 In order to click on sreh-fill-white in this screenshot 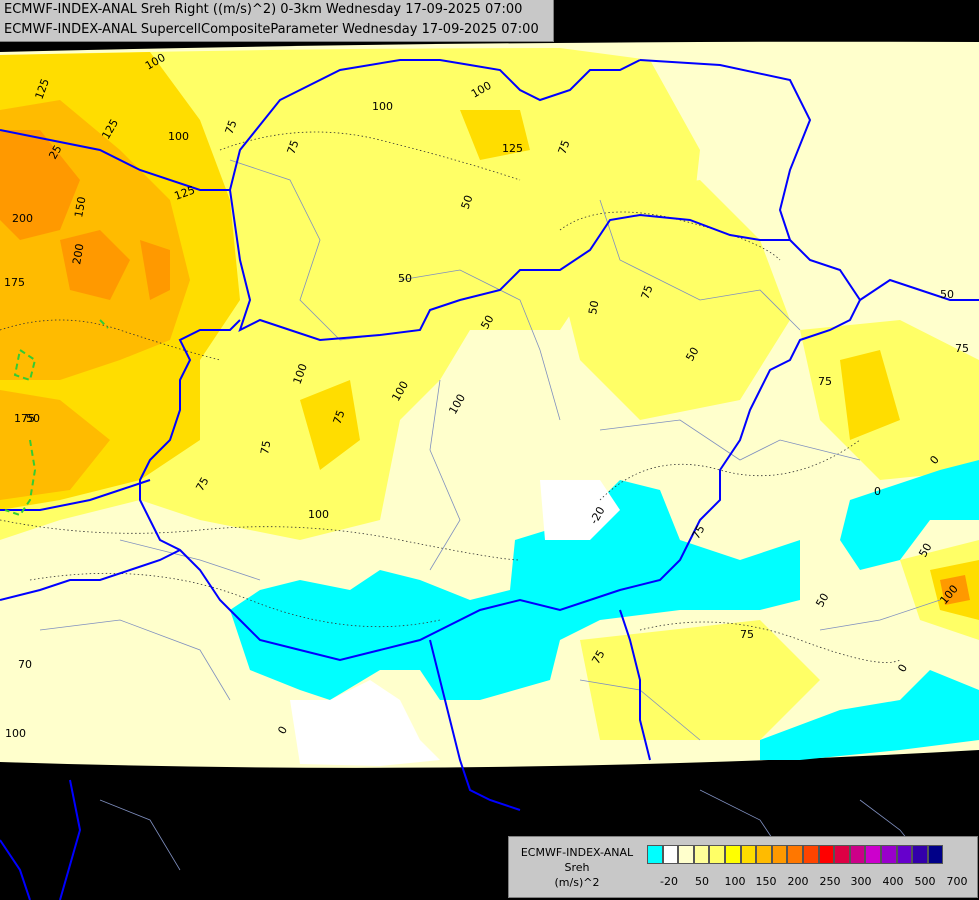, I will do `click(455, 623)`.